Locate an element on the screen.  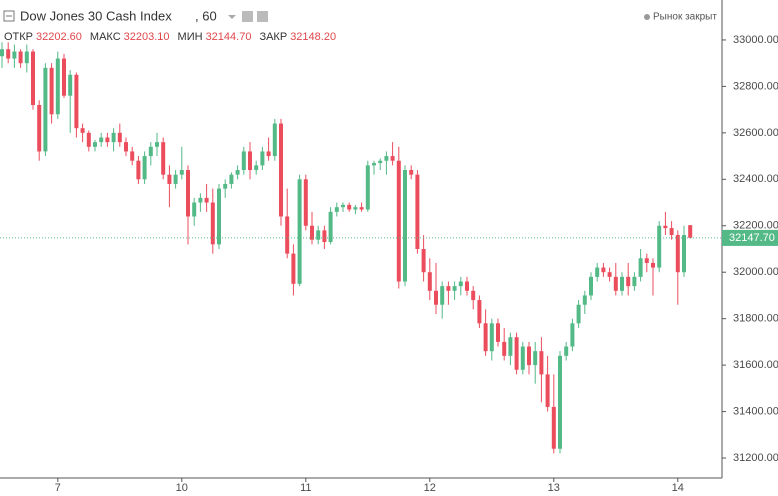
interval-dropdown is located at coordinates (232, 17).